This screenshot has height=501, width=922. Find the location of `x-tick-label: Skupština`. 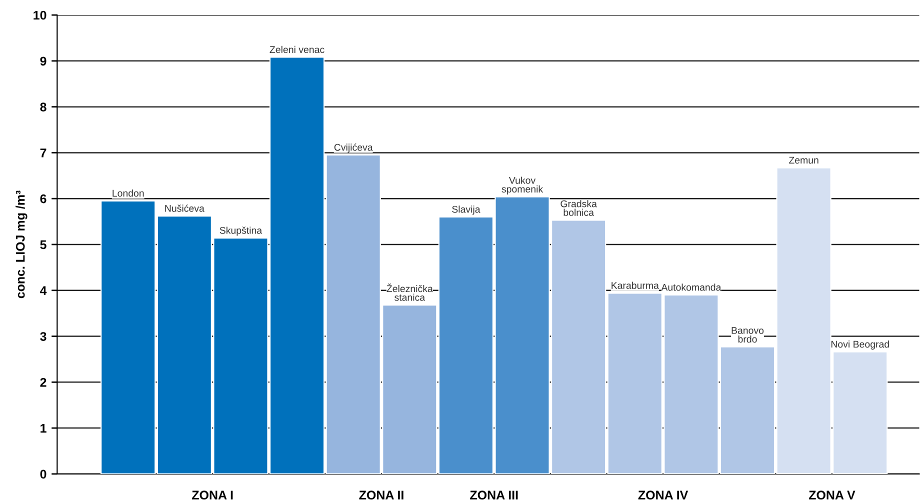

x-tick-label: Skupština is located at coordinates (241, 231).